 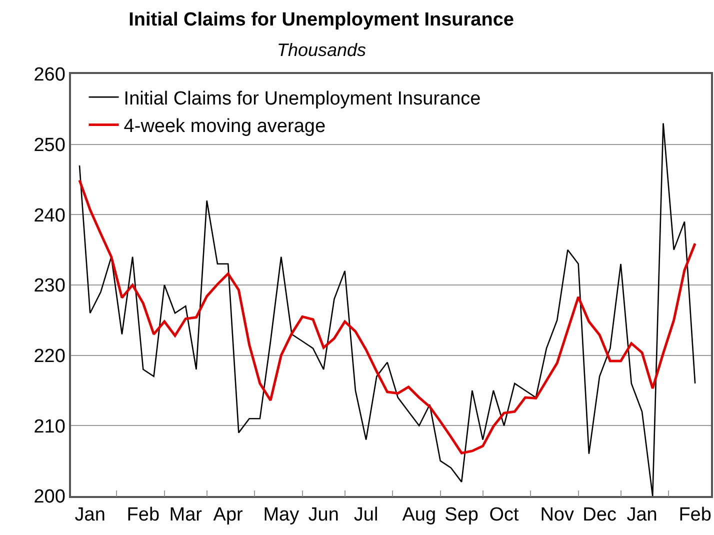 I want to click on x-tick-label: Sep, so click(x=461, y=515).